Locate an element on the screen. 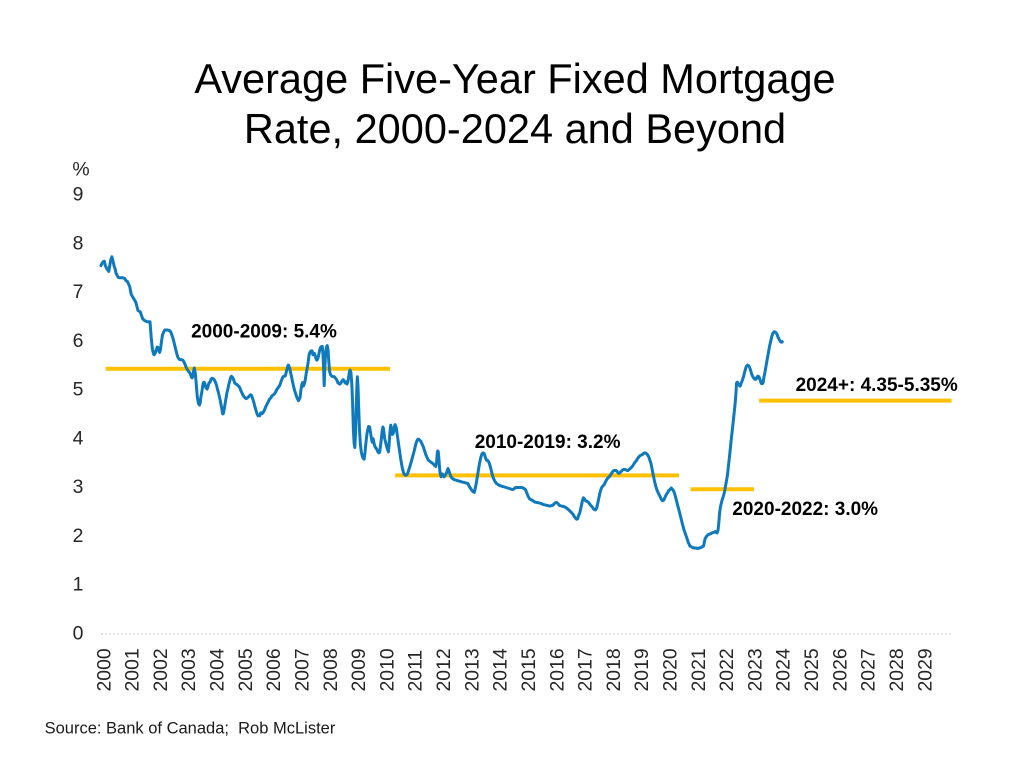  svg-text: 2010-2019: 3.2% is located at coordinates (548, 442).